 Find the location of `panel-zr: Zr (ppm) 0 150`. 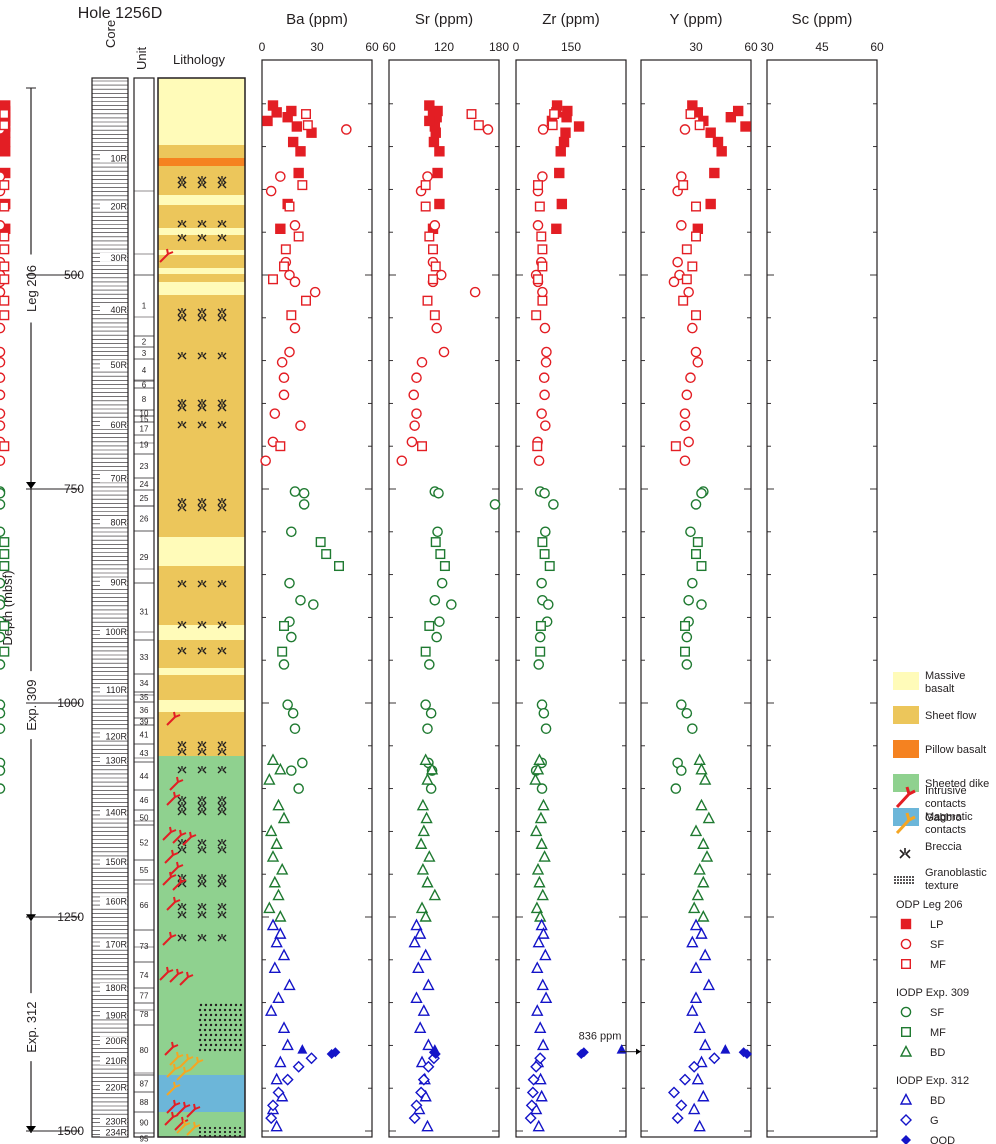

panel-zr: Zr (ppm) 0 150 is located at coordinates (570, 574).